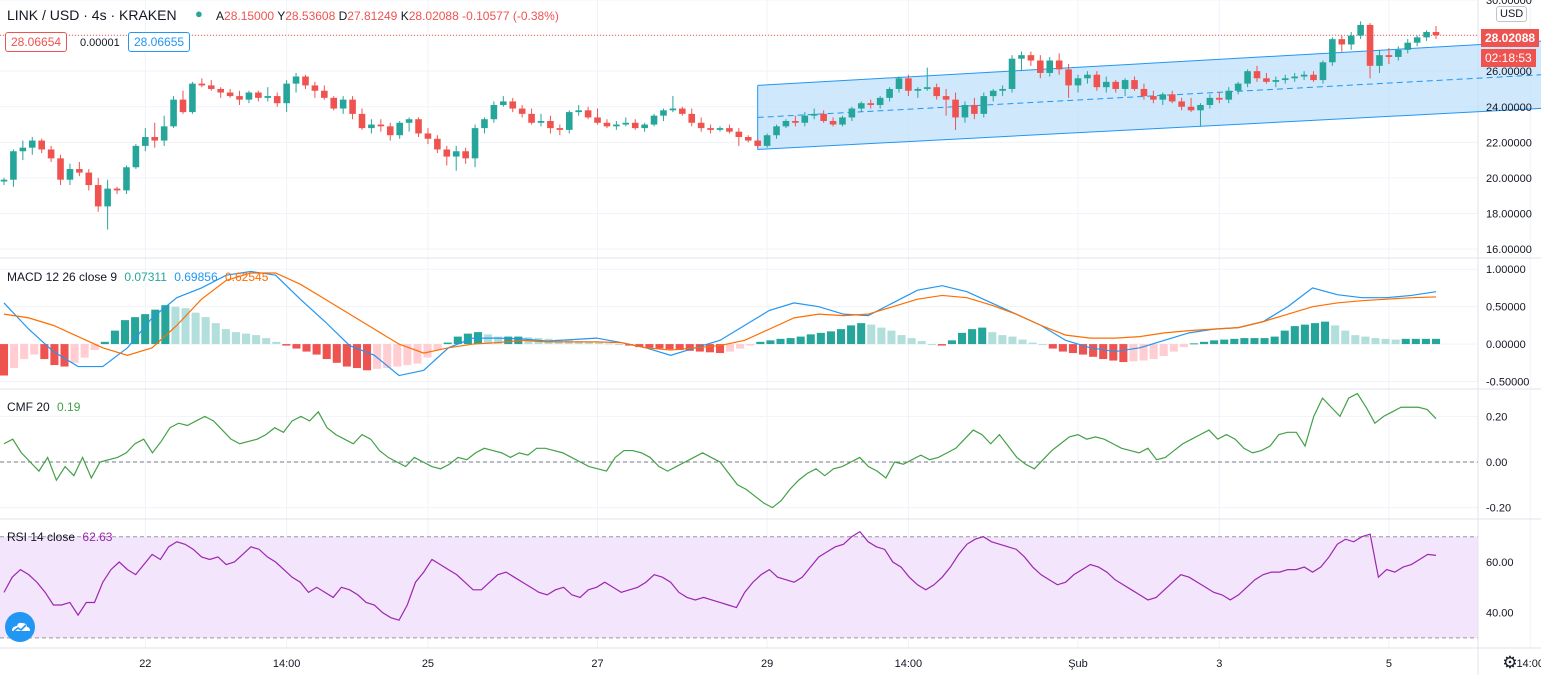 This screenshot has height=675, width=1541. Describe the element at coordinates (1389, 664) in the screenshot. I see `x-tick-label: 5` at that location.